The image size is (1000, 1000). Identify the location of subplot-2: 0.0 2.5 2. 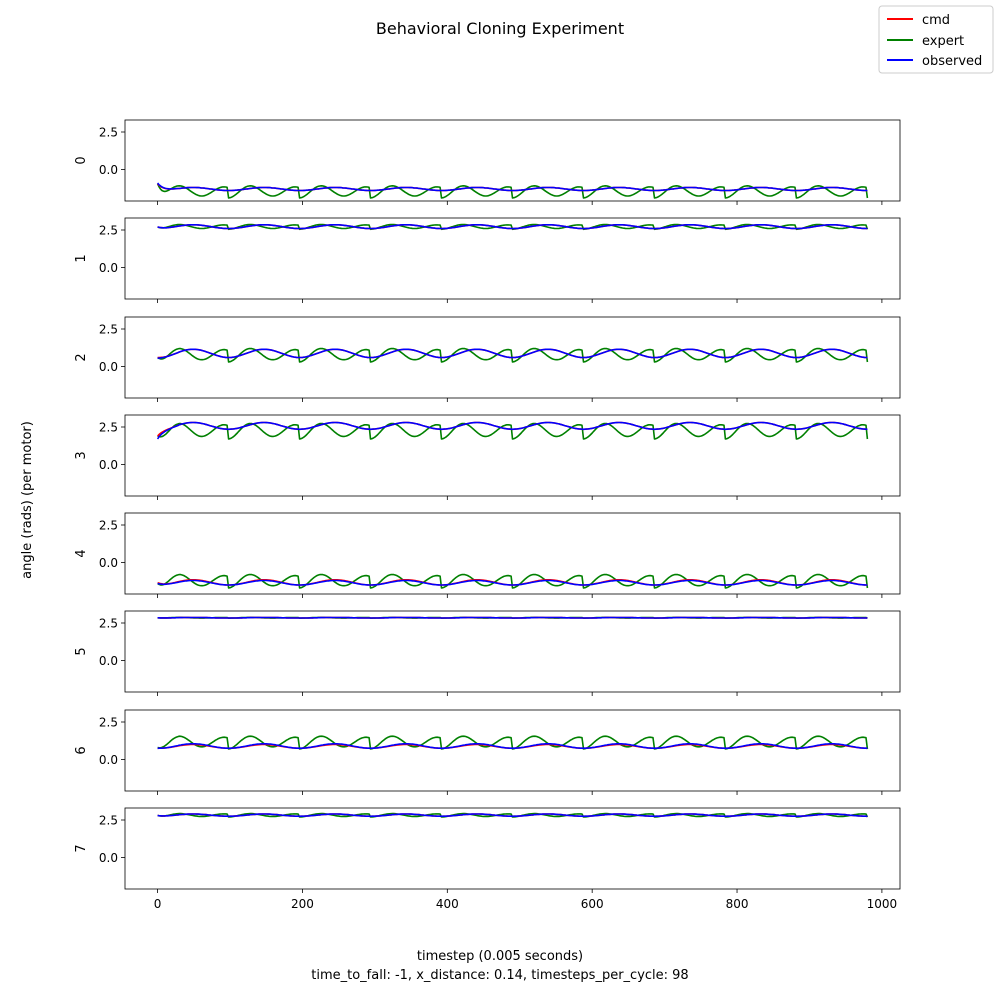
(487, 359).